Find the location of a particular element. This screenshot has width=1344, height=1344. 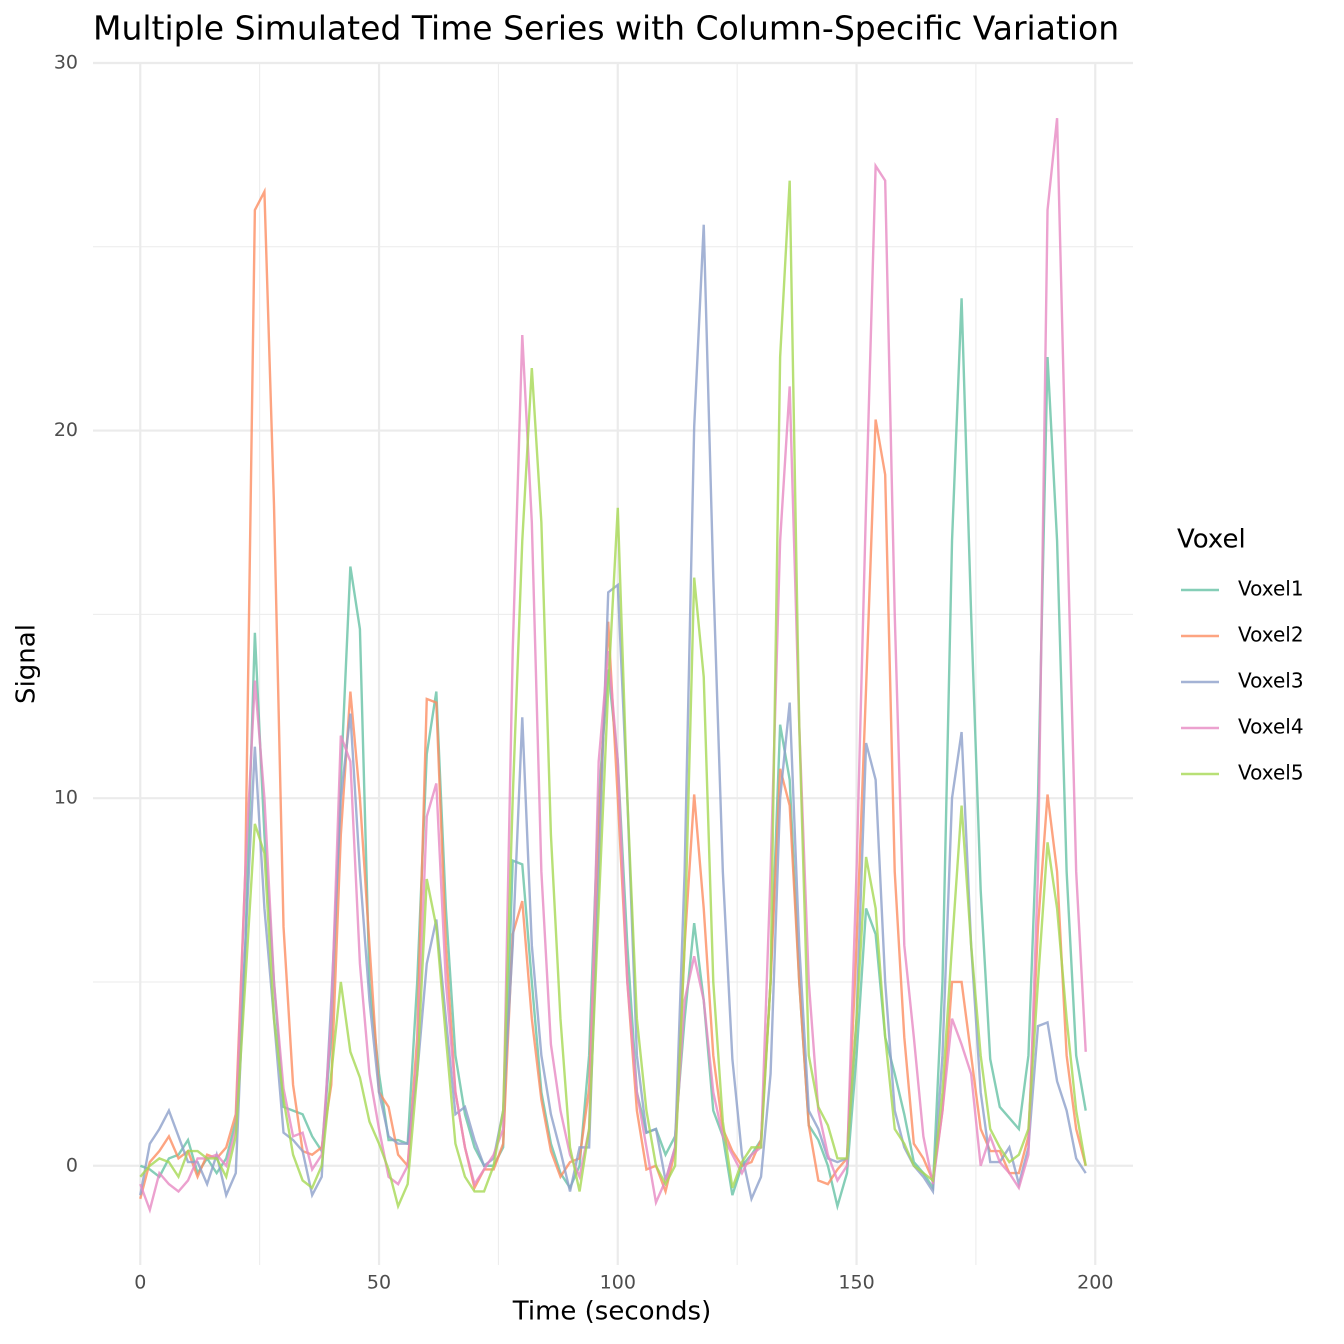

y-tick-label: 30 is located at coordinates (66, 63).